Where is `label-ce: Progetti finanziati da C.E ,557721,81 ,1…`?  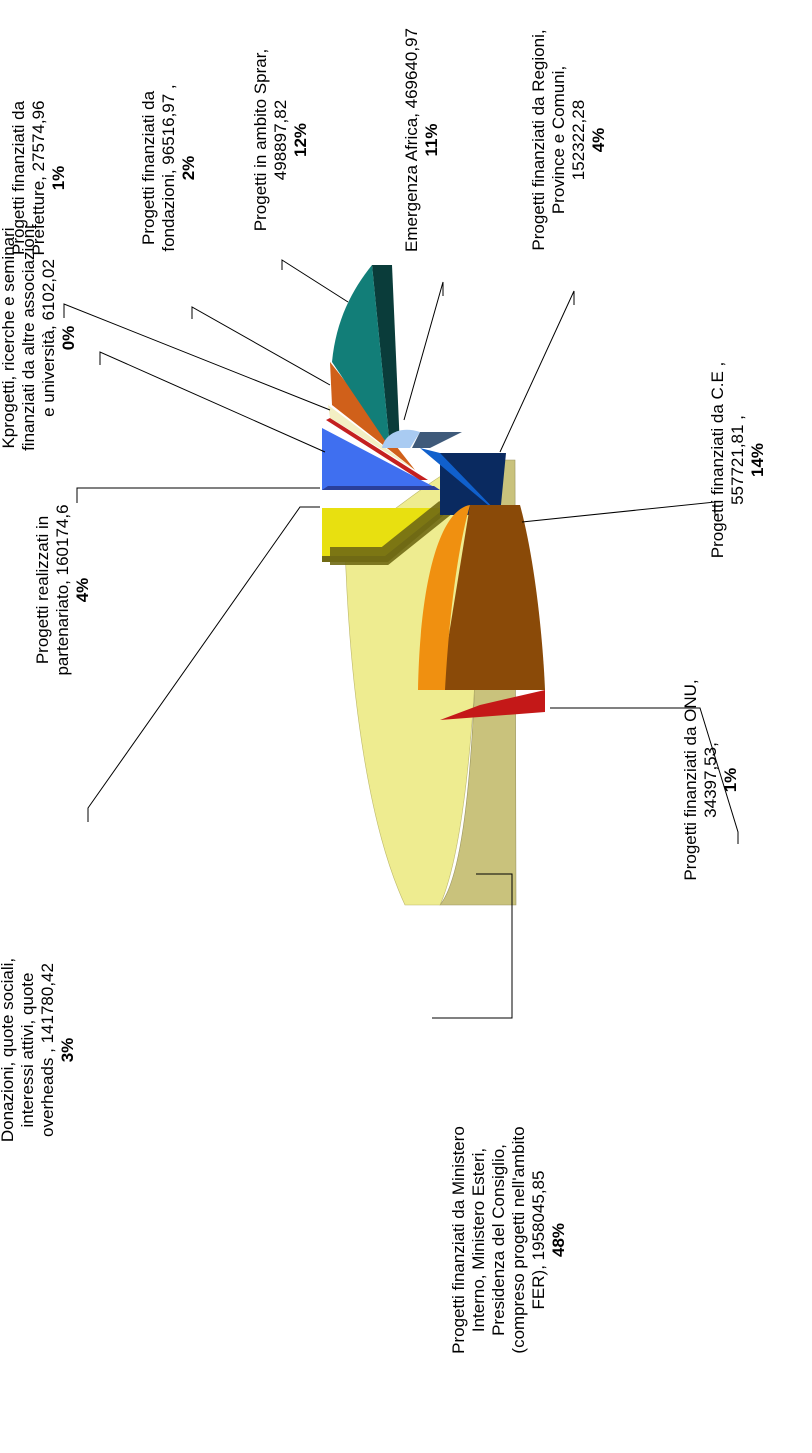
label-ce: Progetti finanziati da C.E ,557721,81 ,1… is located at coordinates (737, 460).